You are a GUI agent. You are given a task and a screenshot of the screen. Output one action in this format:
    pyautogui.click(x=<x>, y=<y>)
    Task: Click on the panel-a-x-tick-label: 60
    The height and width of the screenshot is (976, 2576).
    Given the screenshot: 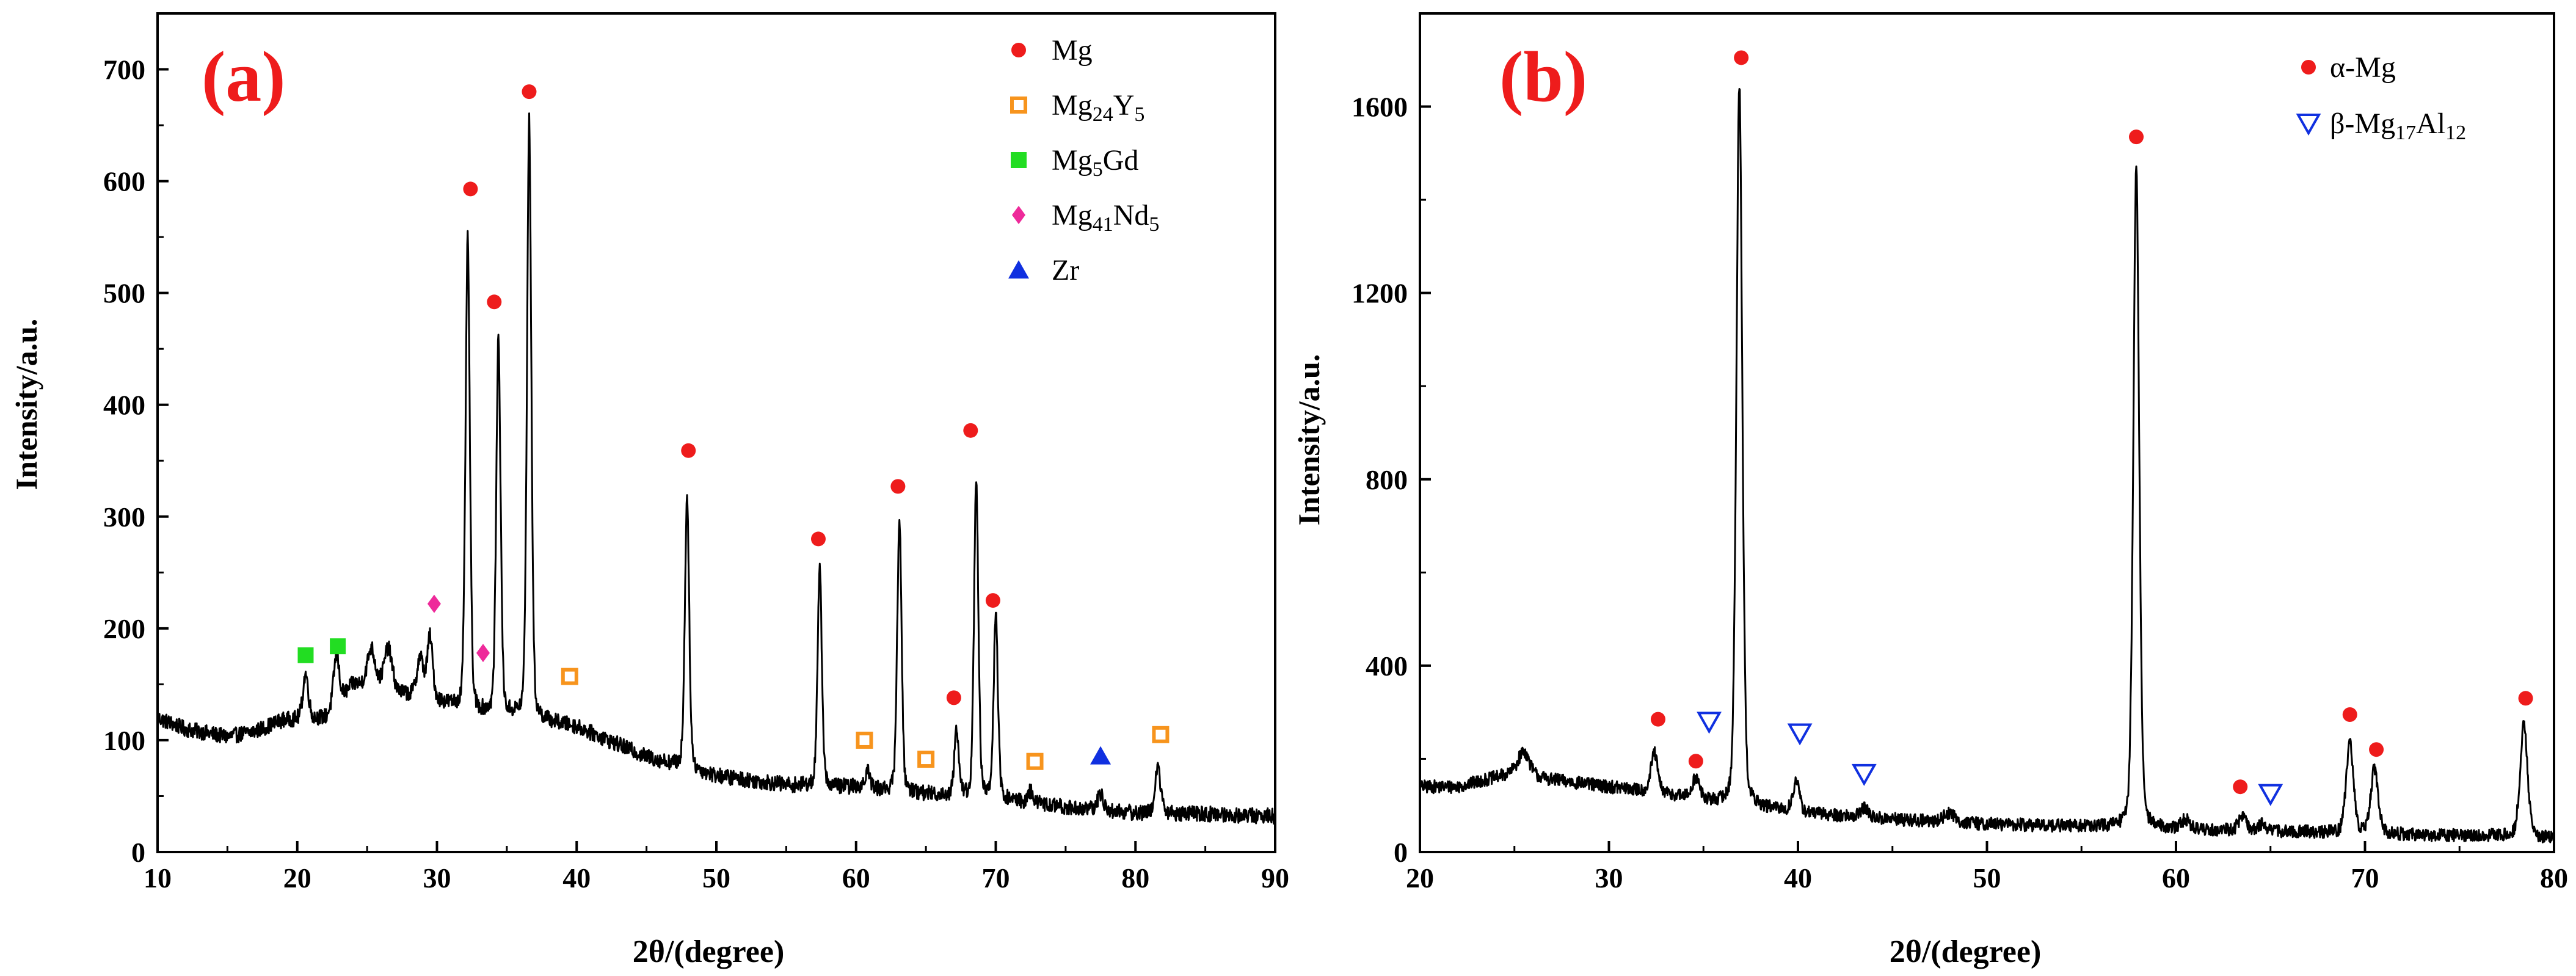 What is the action you would take?
    pyautogui.click(x=856, y=878)
    